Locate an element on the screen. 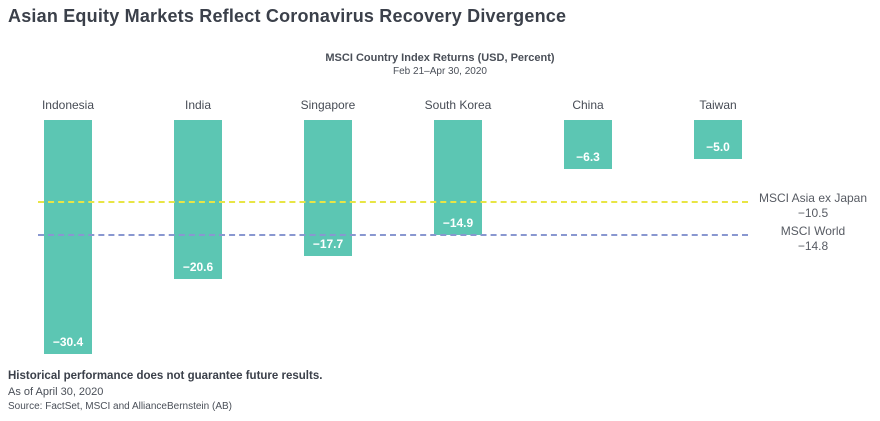  chart-date-range: Feb 21–Apr 30, 2020 is located at coordinates (440, 71).